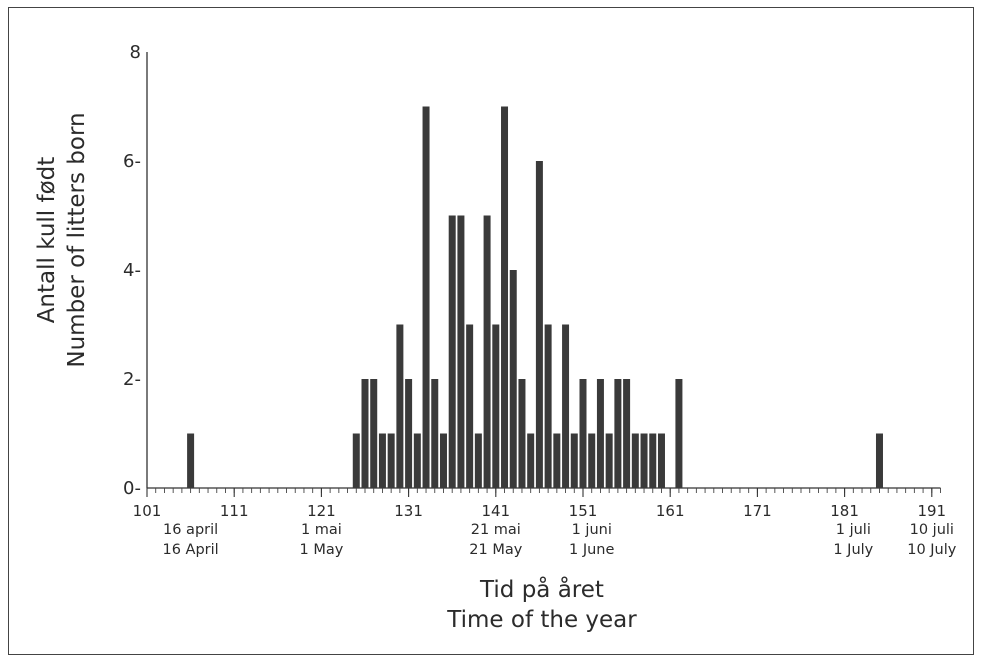 This screenshot has width=981, height=662. What do you see at coordinates (62, 239) in the screenshot?
I see `y-axis-title: Antall kull født Number of litters born` at bounding box center [62, 239].